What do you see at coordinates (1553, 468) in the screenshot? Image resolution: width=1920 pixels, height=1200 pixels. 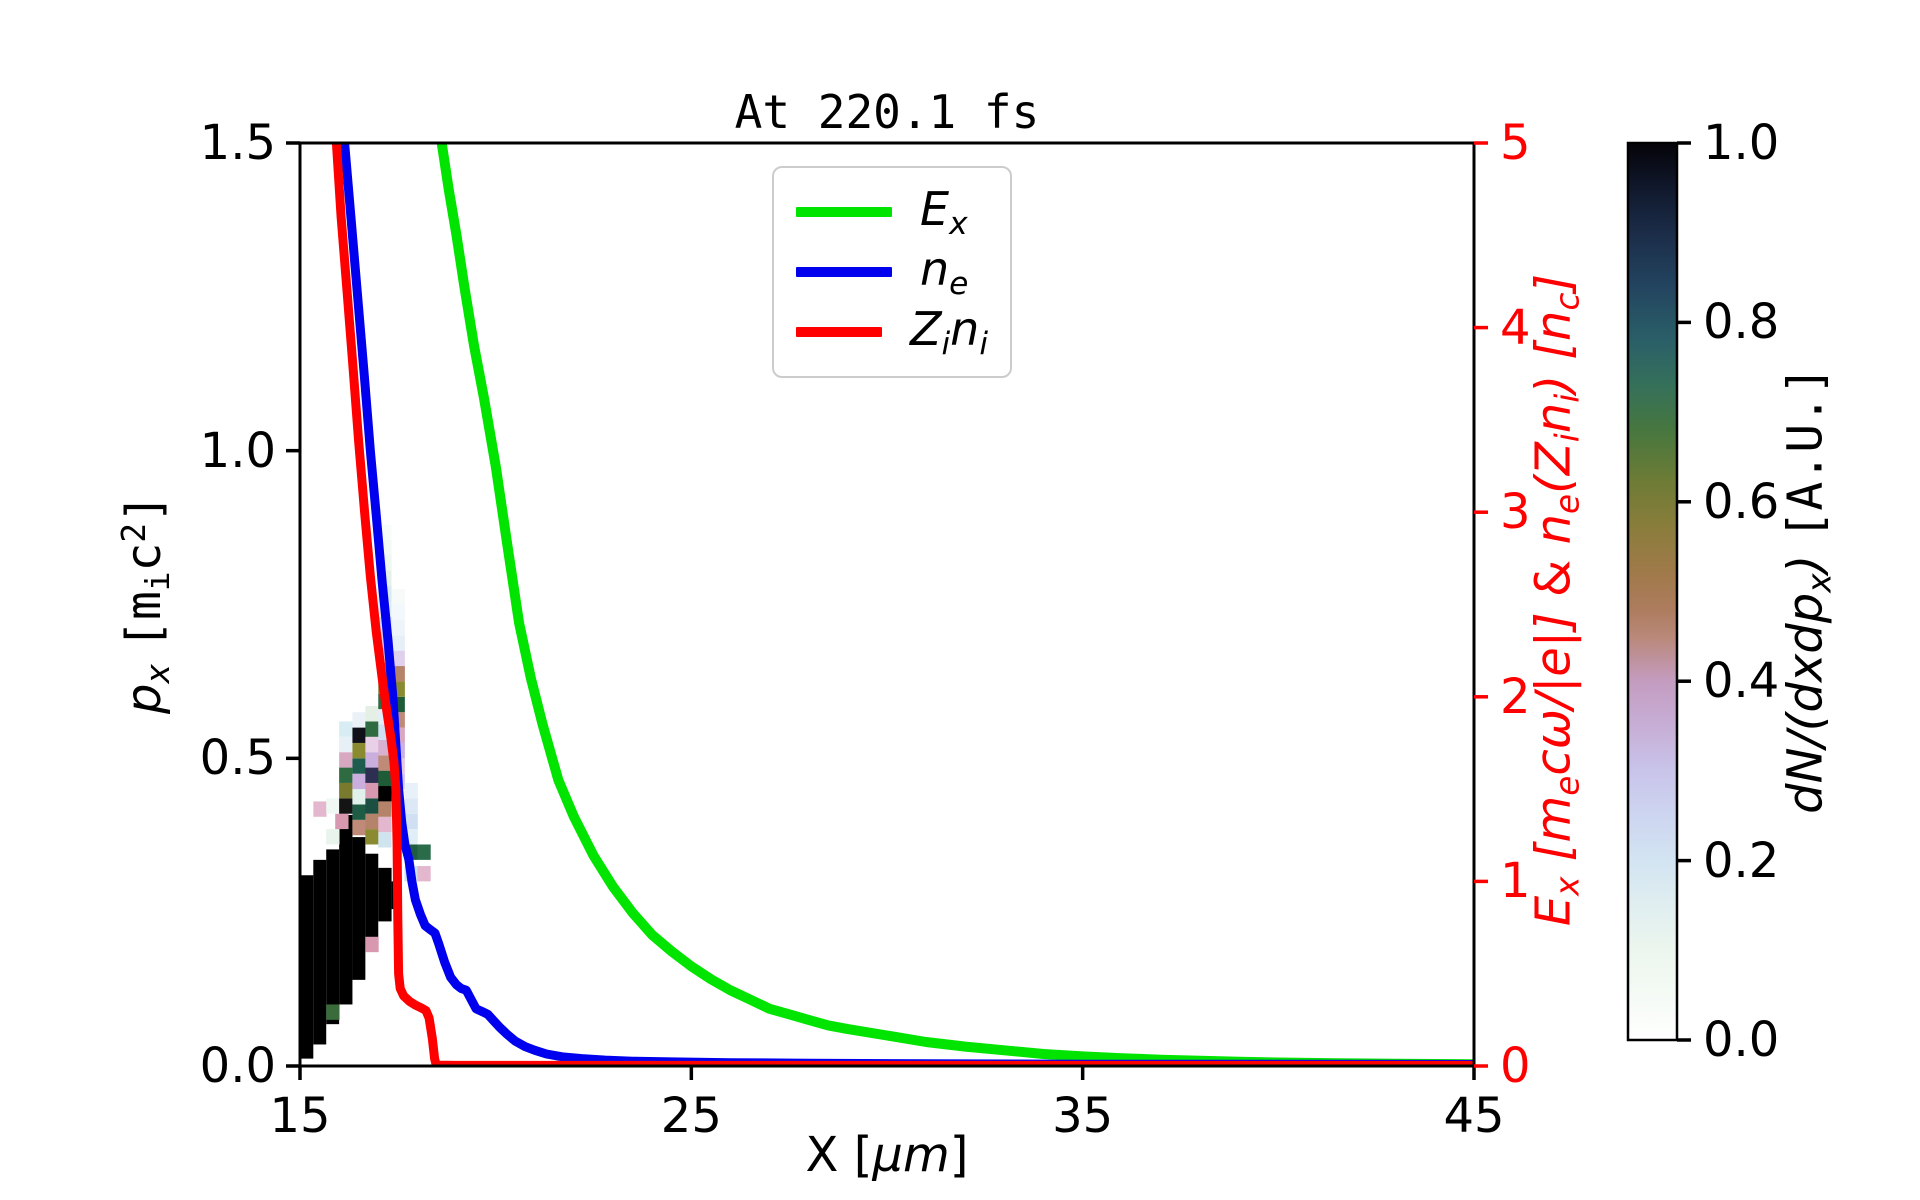 I see `label-segment: (Z` at bounding box center [1553, 468].